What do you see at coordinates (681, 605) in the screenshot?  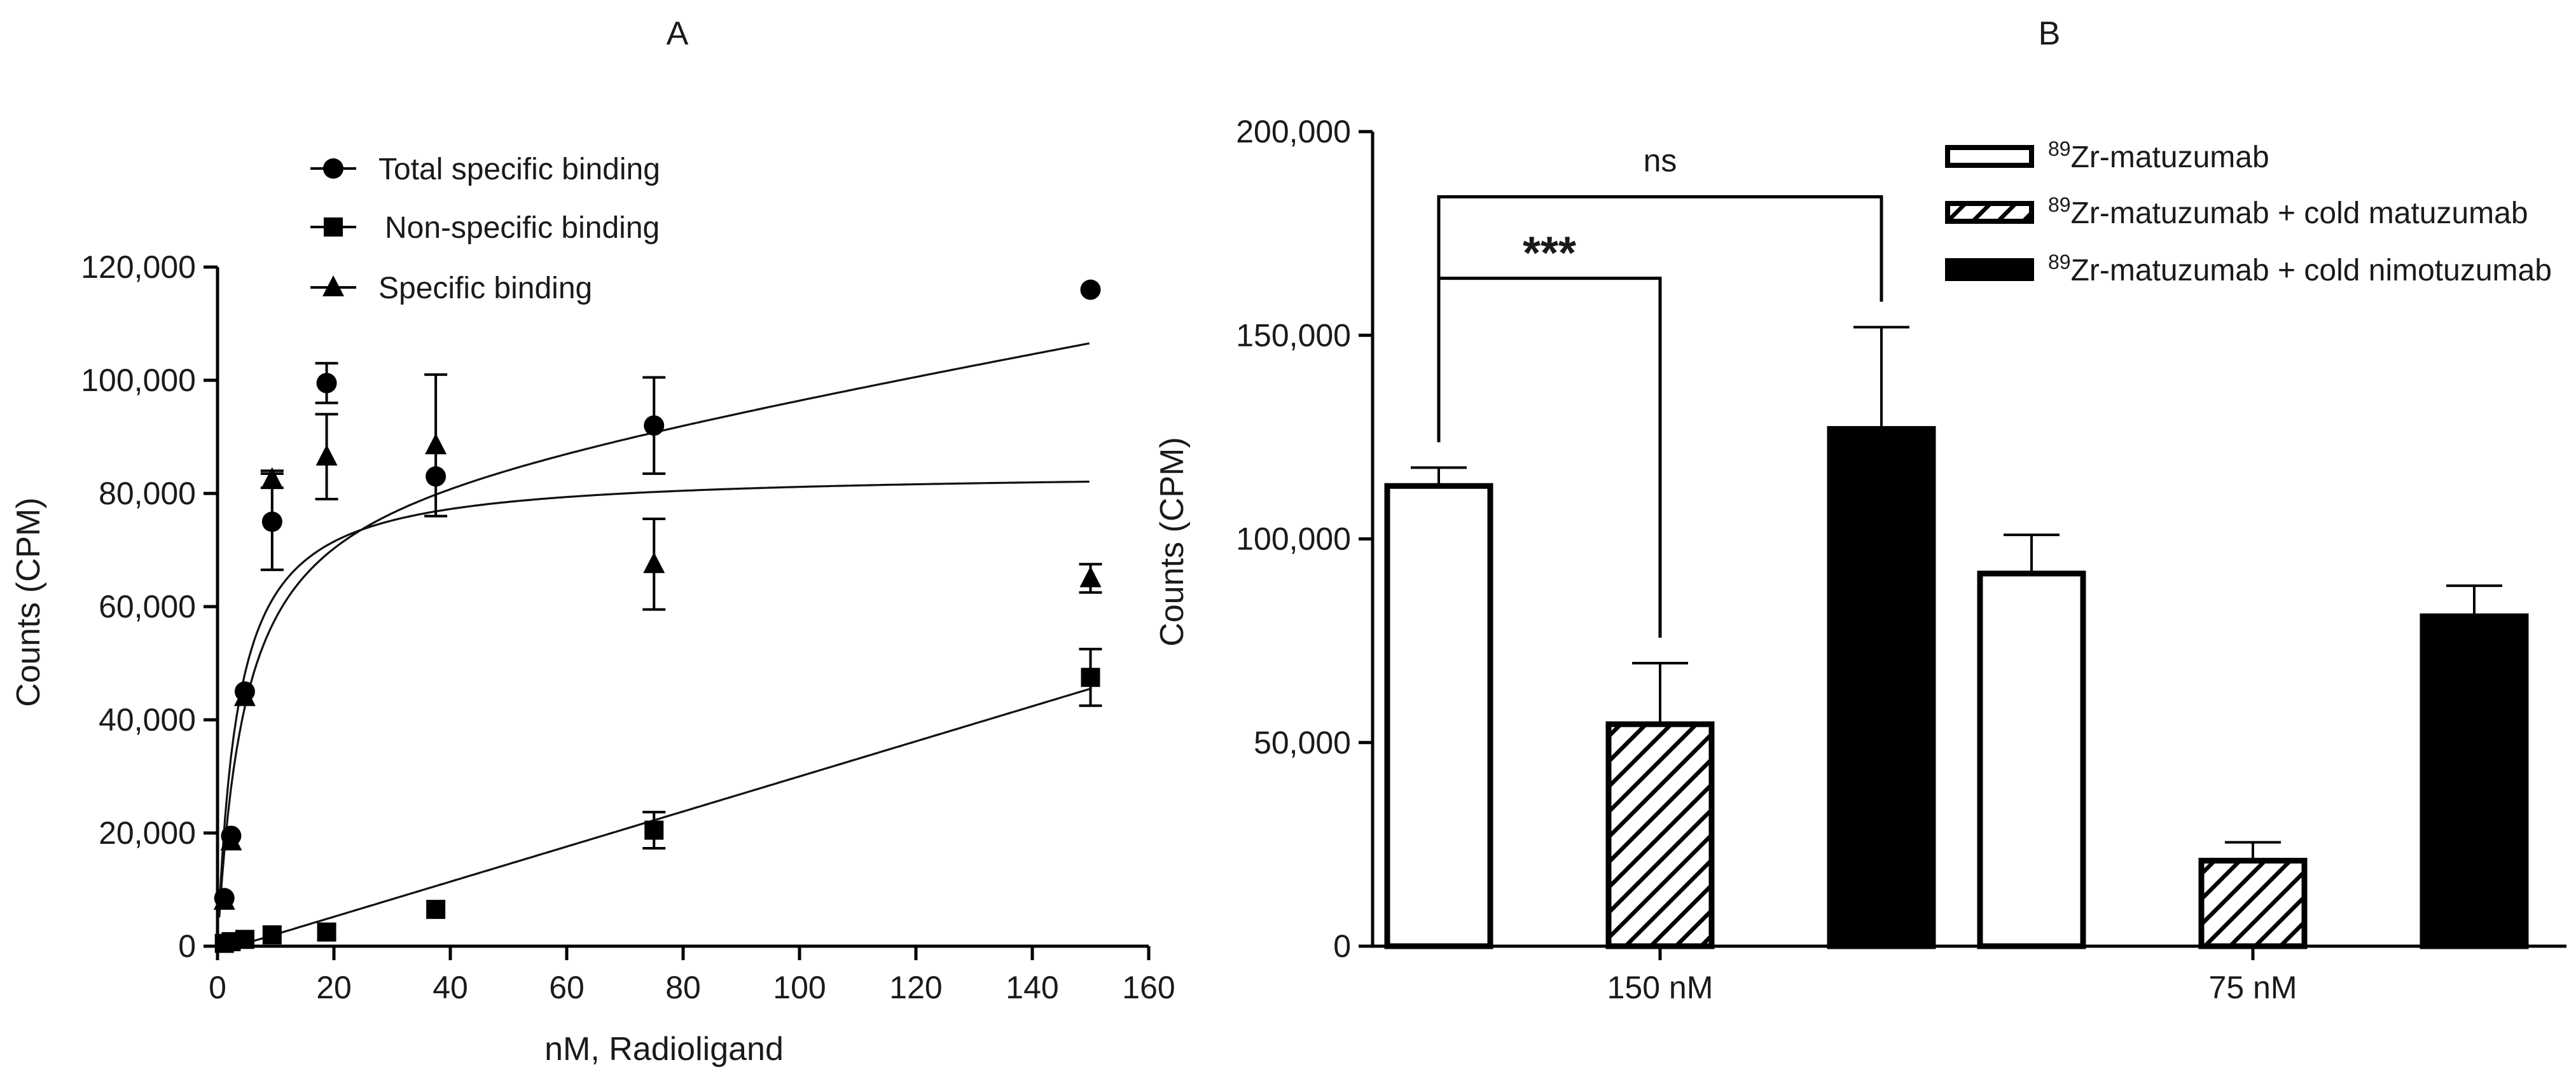 I see `panel-a-error-bars` at bounding box center [681, 605].